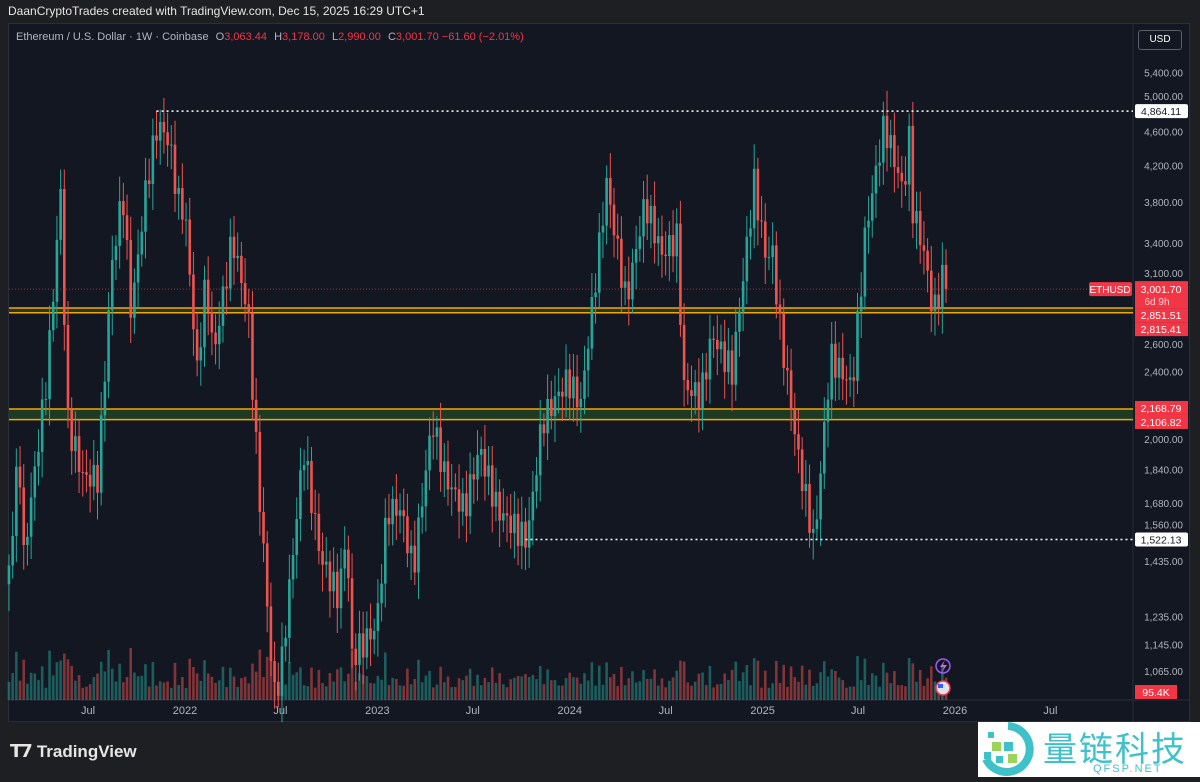 The width and height of the screenshot is (1200, 782). I want to click on price-tick-label: 1,435.00, so click(1163, 562).